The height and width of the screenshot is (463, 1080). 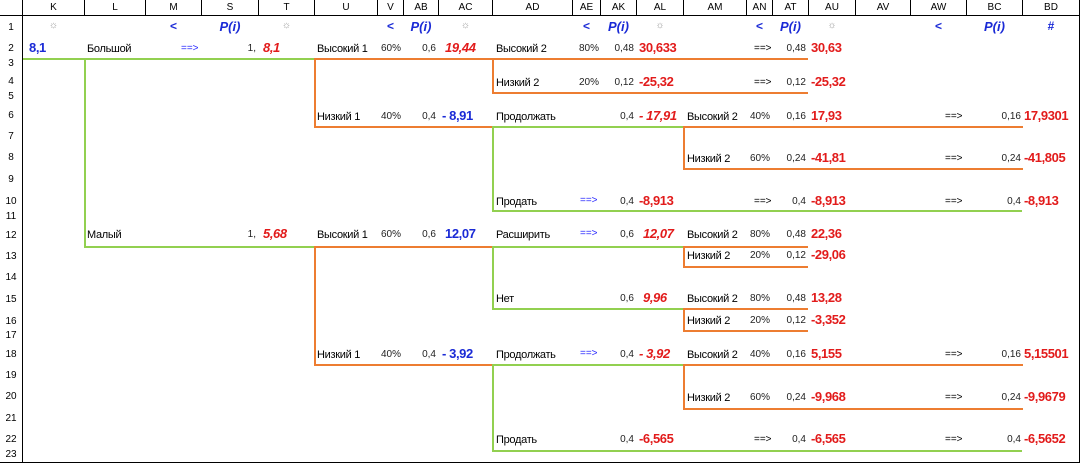 I want to click on small-no-high2-label: Высокий 2, so click(x=712, y=299).